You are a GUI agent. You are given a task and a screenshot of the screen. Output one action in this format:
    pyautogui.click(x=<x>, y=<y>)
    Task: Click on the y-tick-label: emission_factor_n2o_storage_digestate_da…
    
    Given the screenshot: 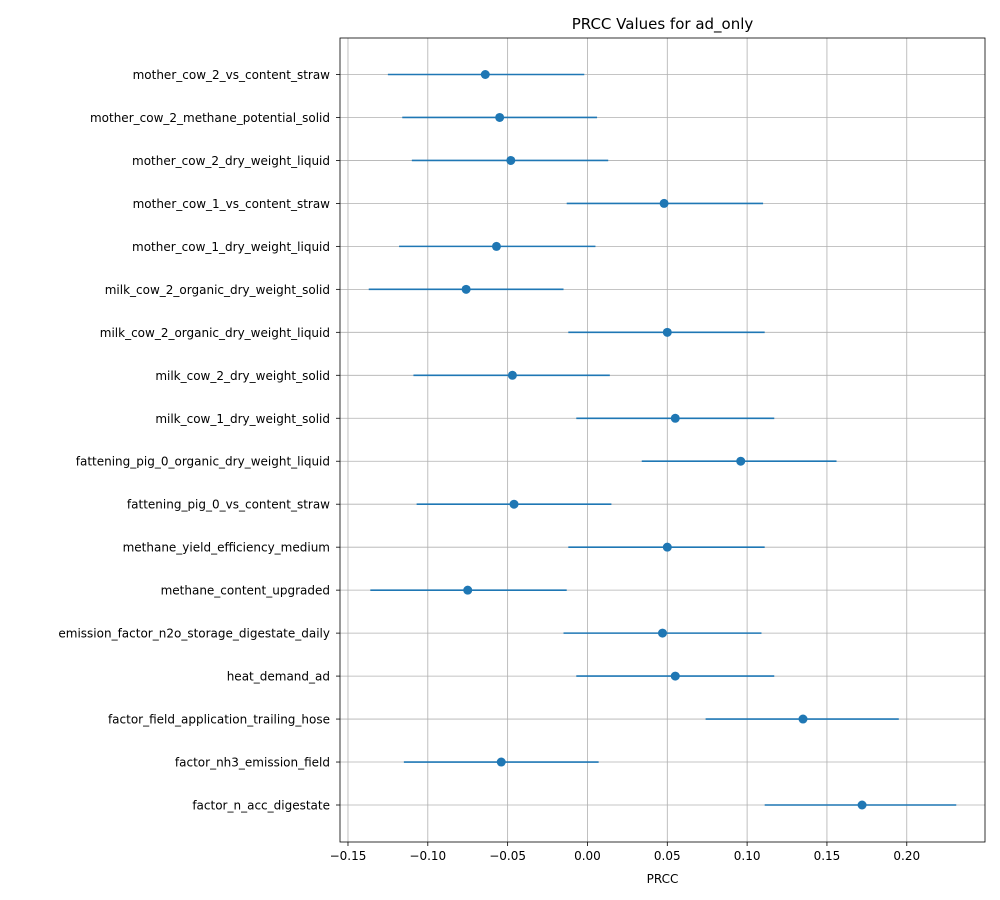 What is the action you would take?
    pyautogui.click(x=194, y=634)
    